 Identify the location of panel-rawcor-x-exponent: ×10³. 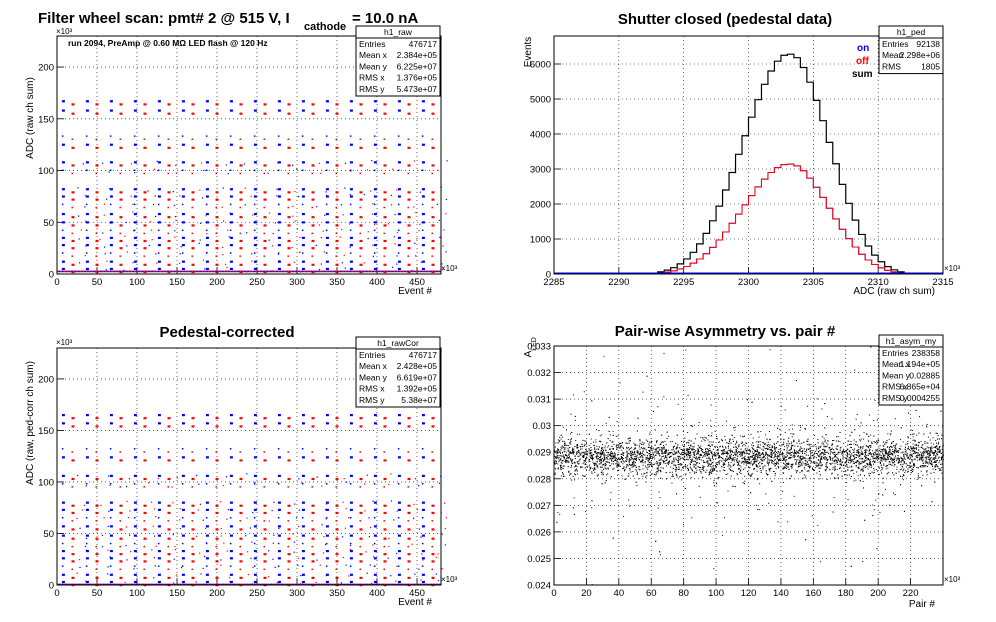
(449, 579).